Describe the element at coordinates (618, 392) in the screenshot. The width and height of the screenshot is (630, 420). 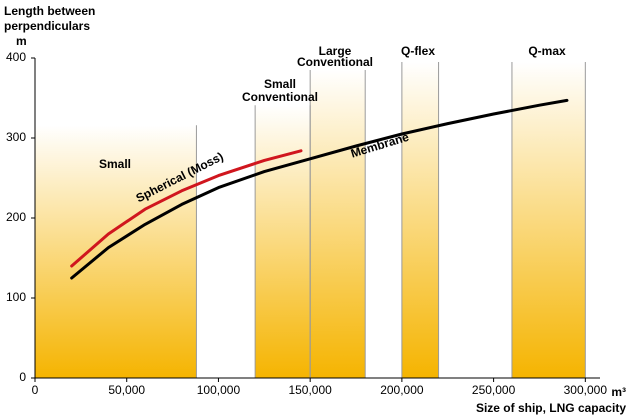
I see `x-axis-unit: m³` at that location.